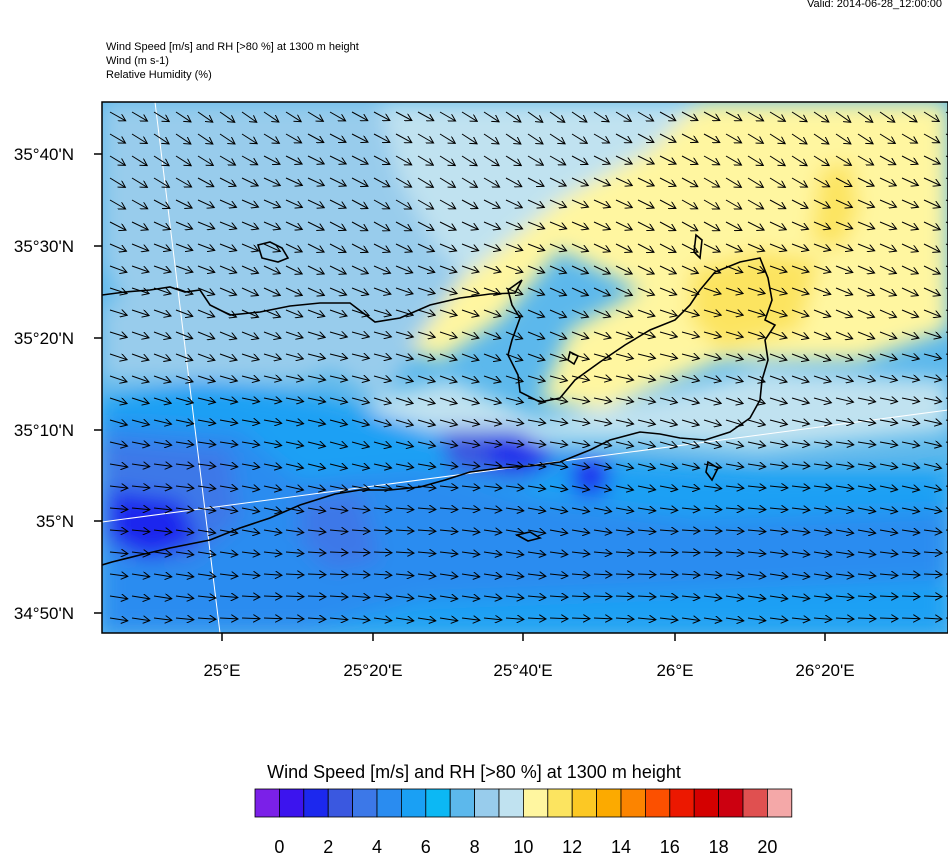 Image resolution: width=948 pixels, height=854 pixels. I want to click on rh-units-label: Relative Humidity (%), so click(159, 75).